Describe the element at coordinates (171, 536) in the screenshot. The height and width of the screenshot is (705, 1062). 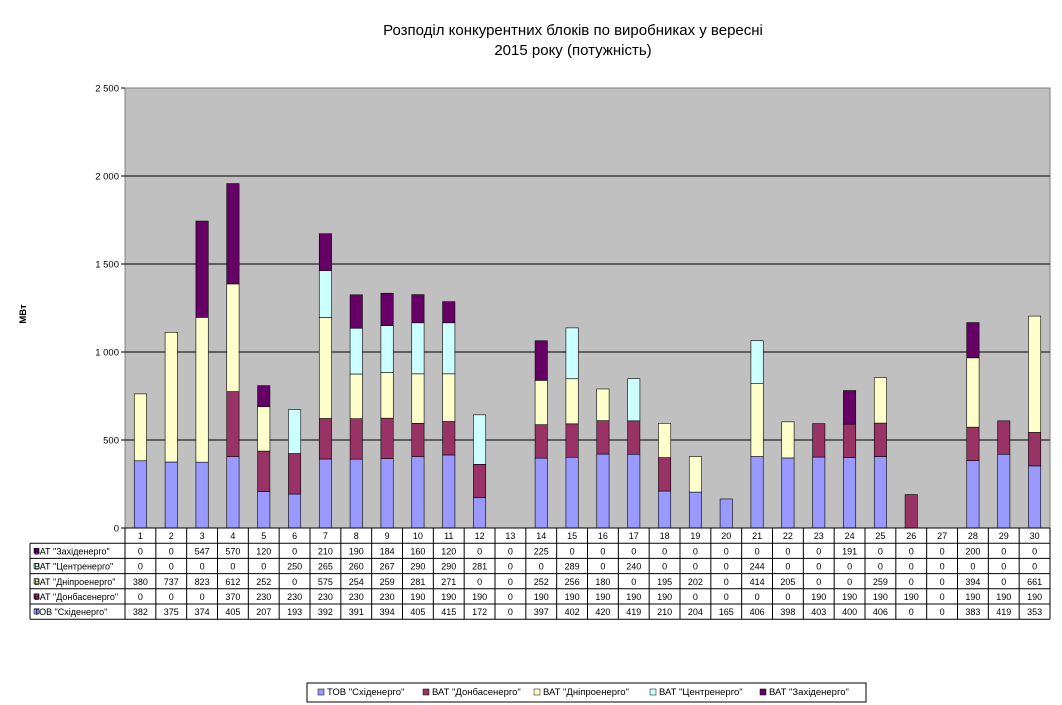
I see `x-tick-label: 2` at that location.